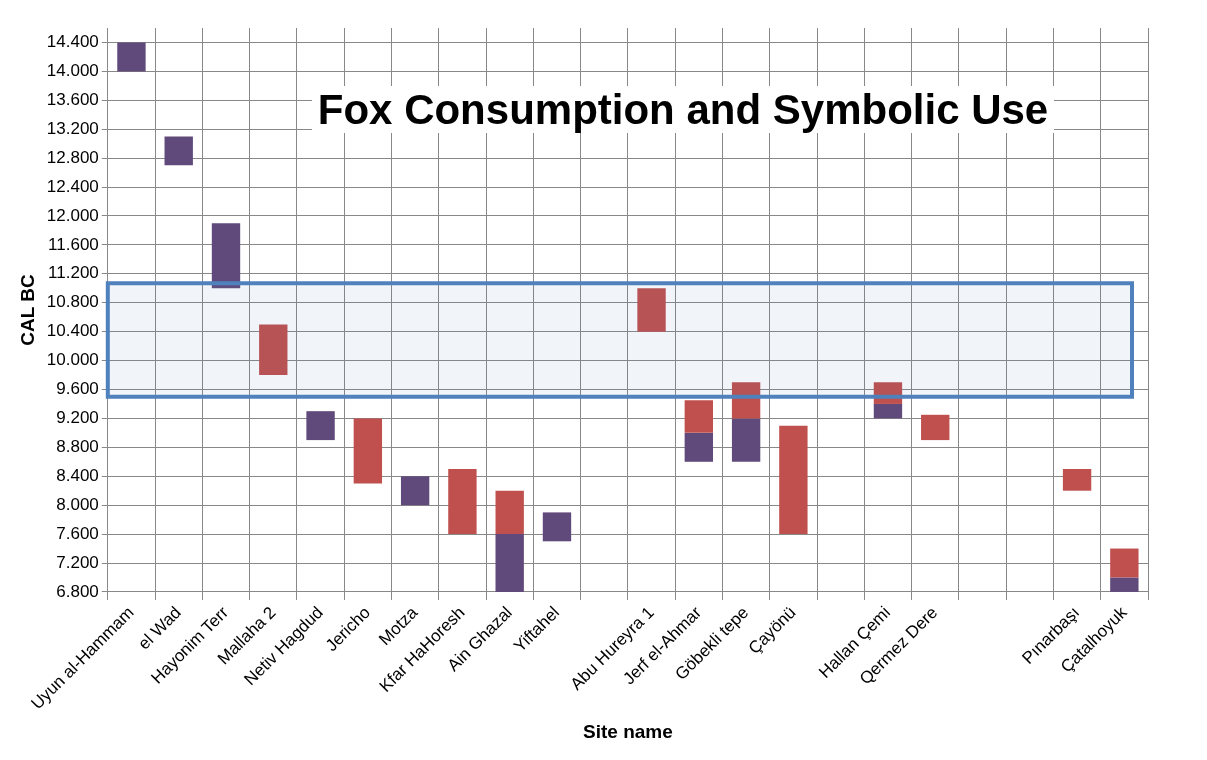 This screenshot has width=1207, height=760. Describe the element at coordinates (72, 157) in the screenshot. I see `y-tick-label: 12.800` at that location.